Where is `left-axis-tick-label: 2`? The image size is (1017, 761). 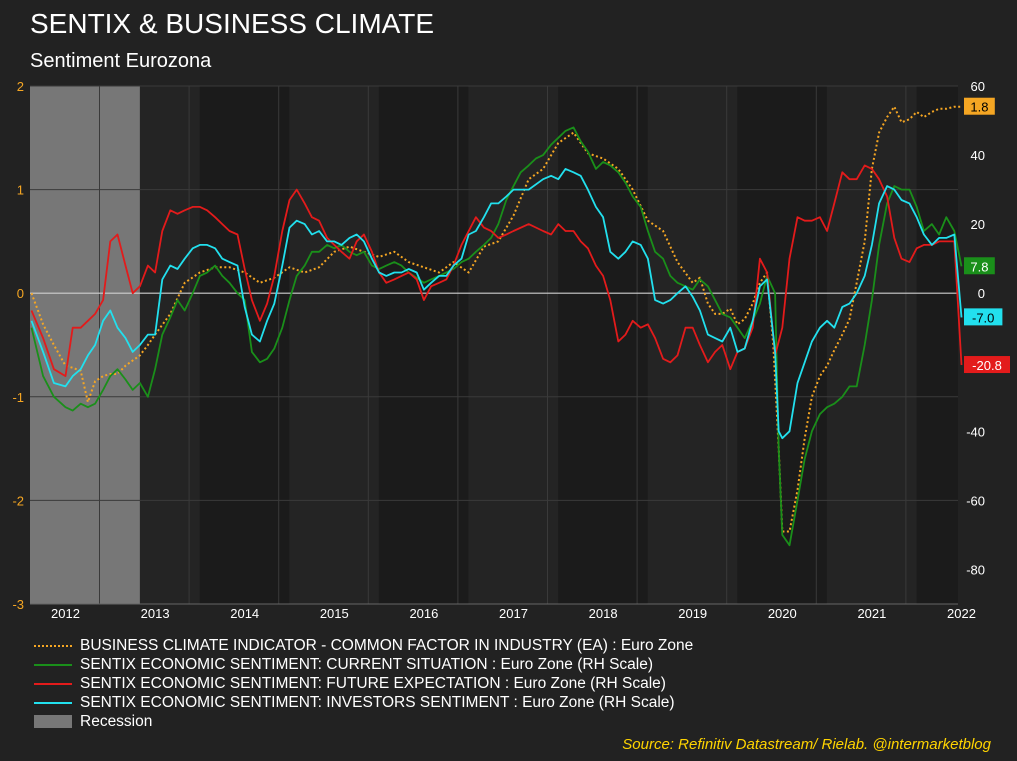
left-axis-tick-label: 2 is located at coordinates (20, 86).